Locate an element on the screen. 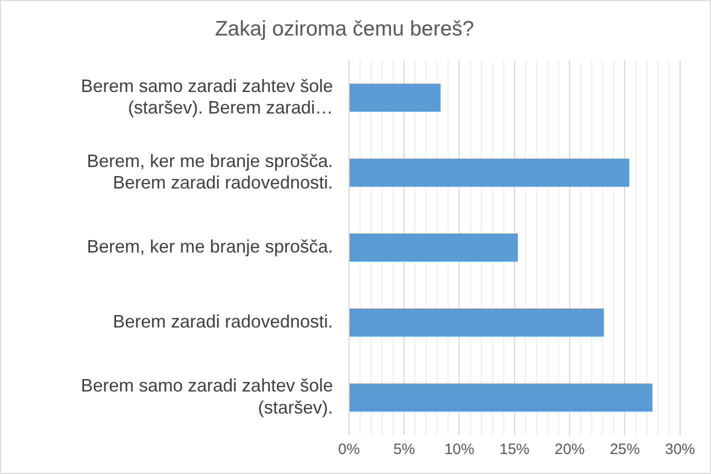 The height and width of the screenshot is (474, 711). x-tick-label: 30% is located at coordinates (680, 449).